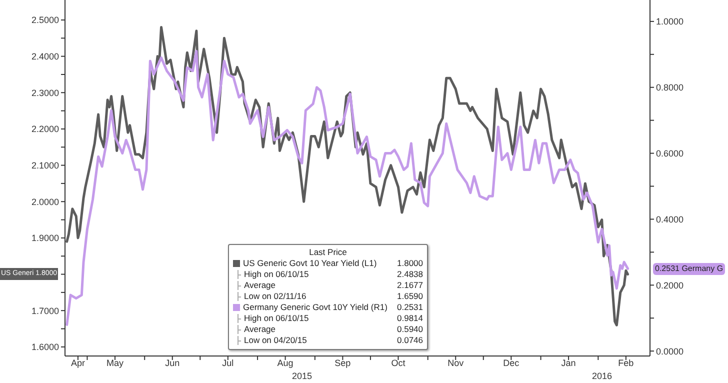  Describe the element at coordinates (602, 376) in the screenshot. I see `text: 2016` at that location.